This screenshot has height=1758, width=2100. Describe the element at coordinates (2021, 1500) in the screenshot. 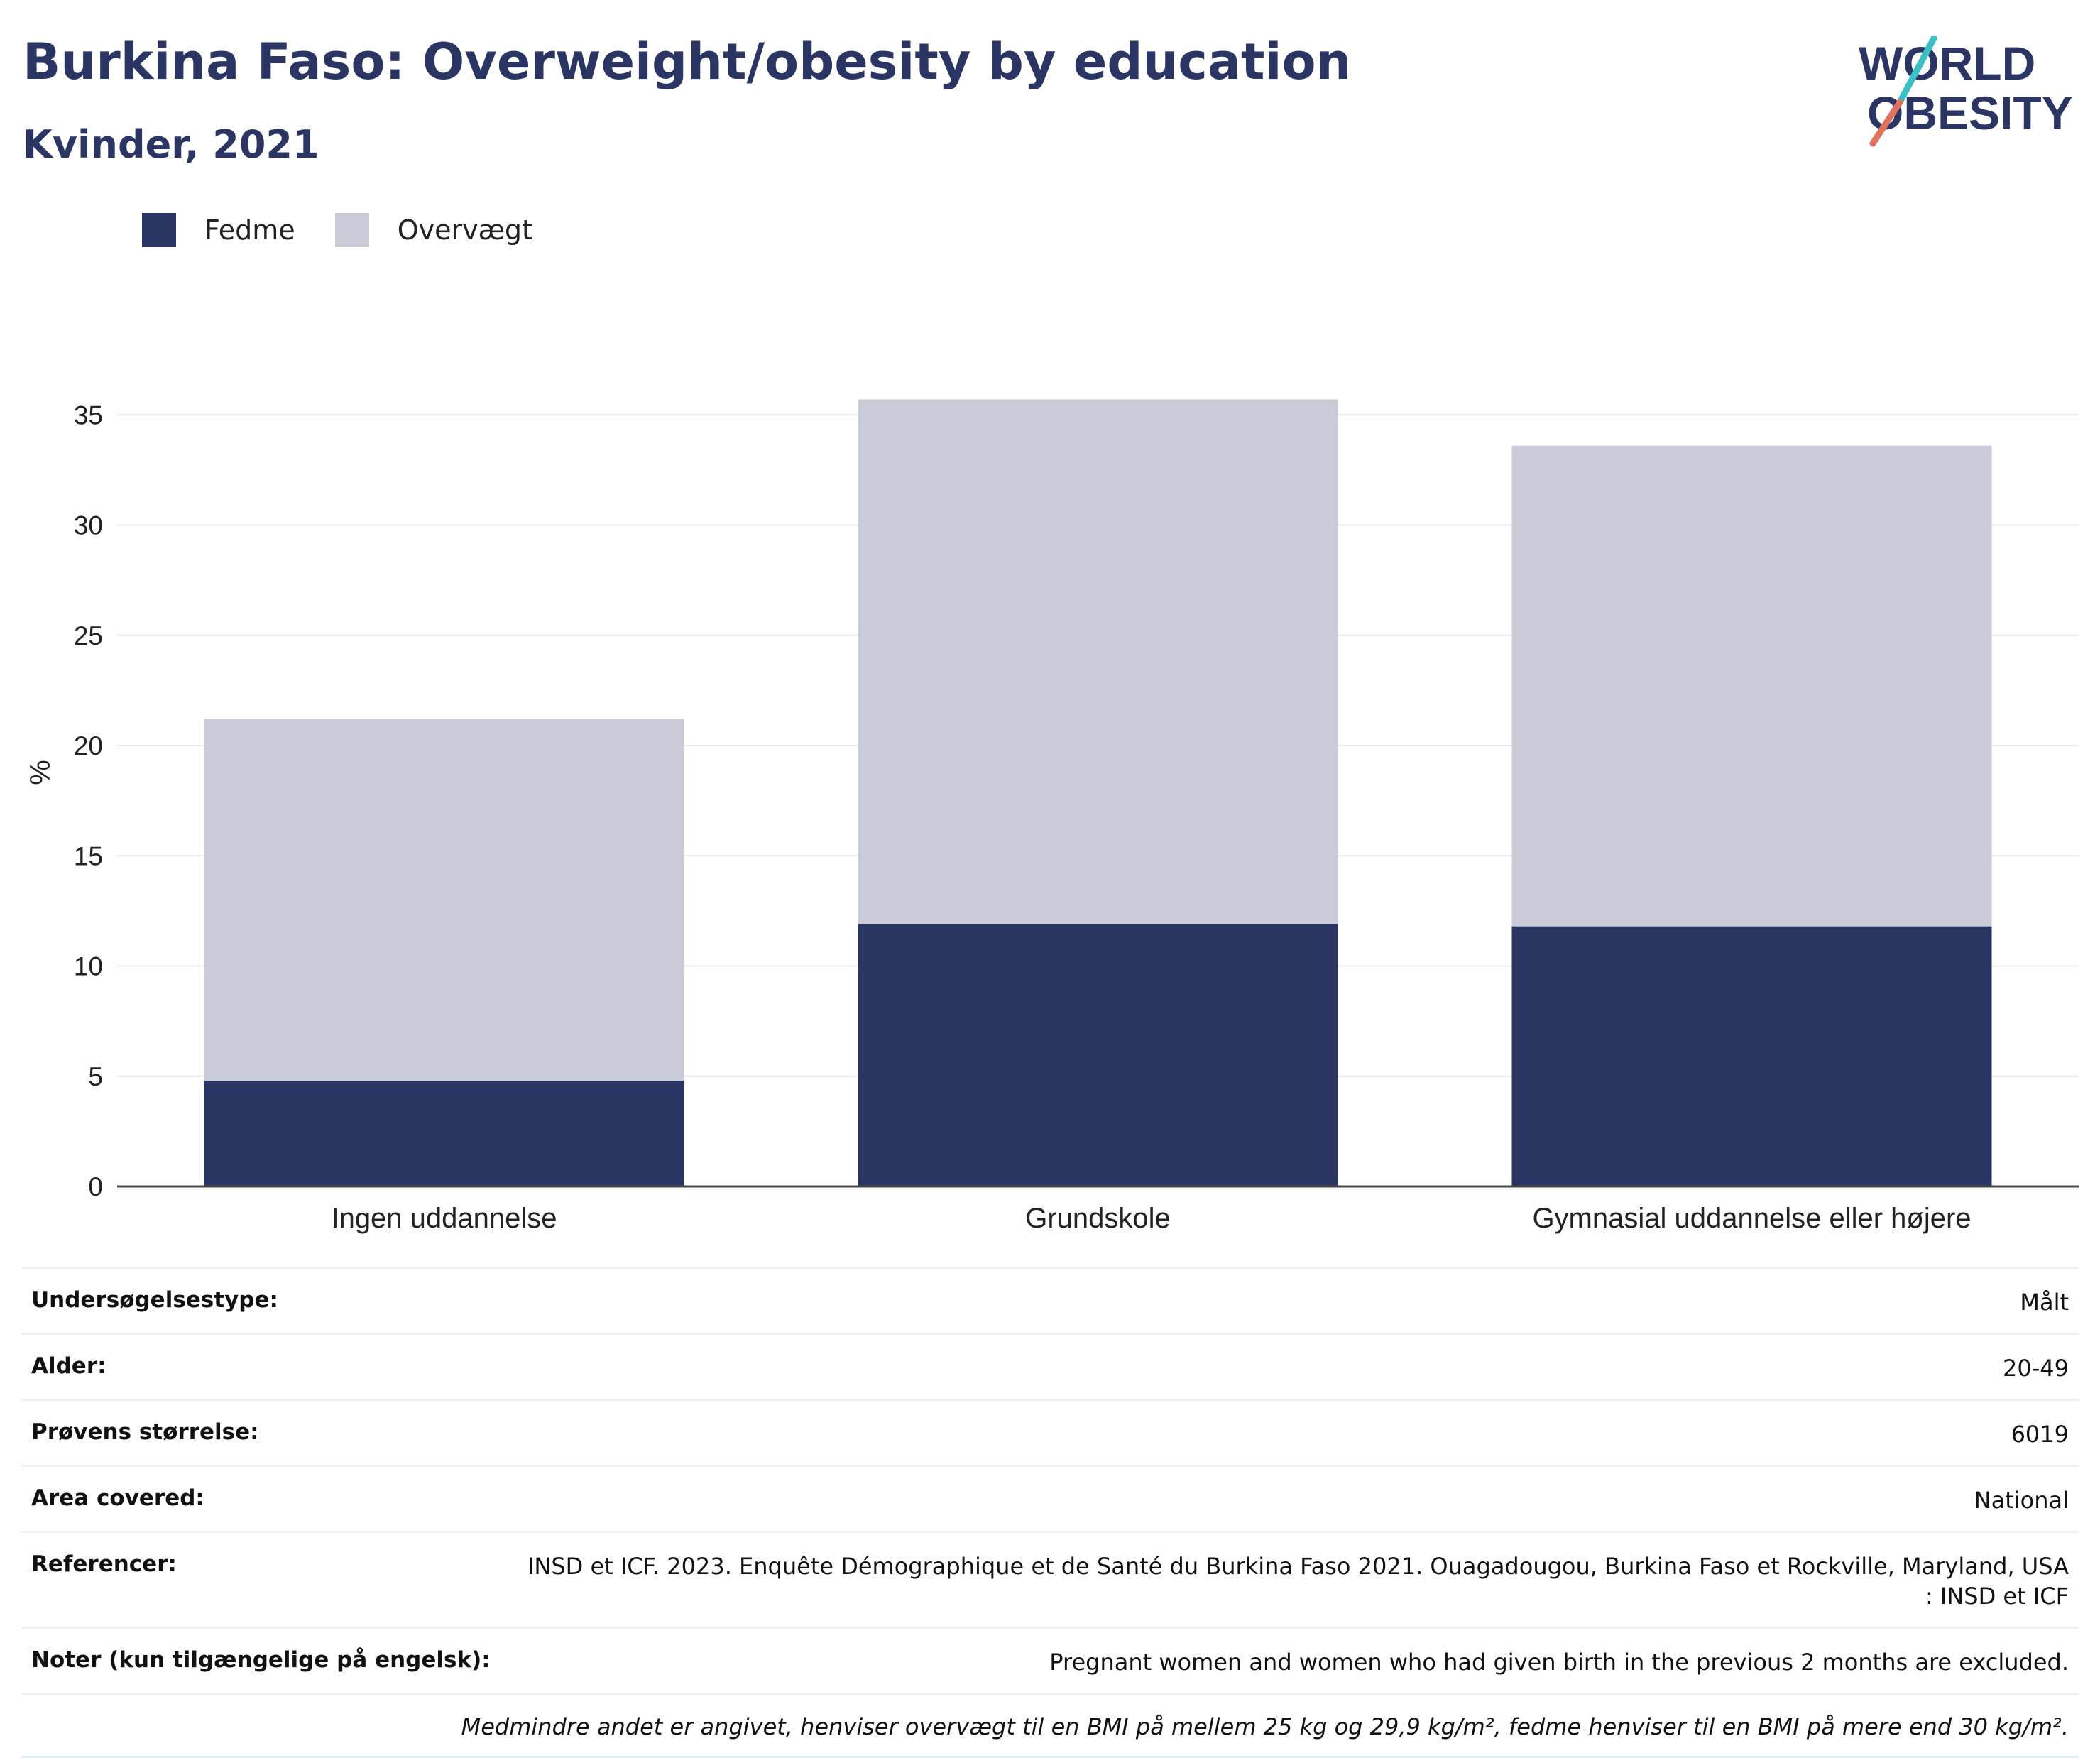

I see `info-value: National` at that location.